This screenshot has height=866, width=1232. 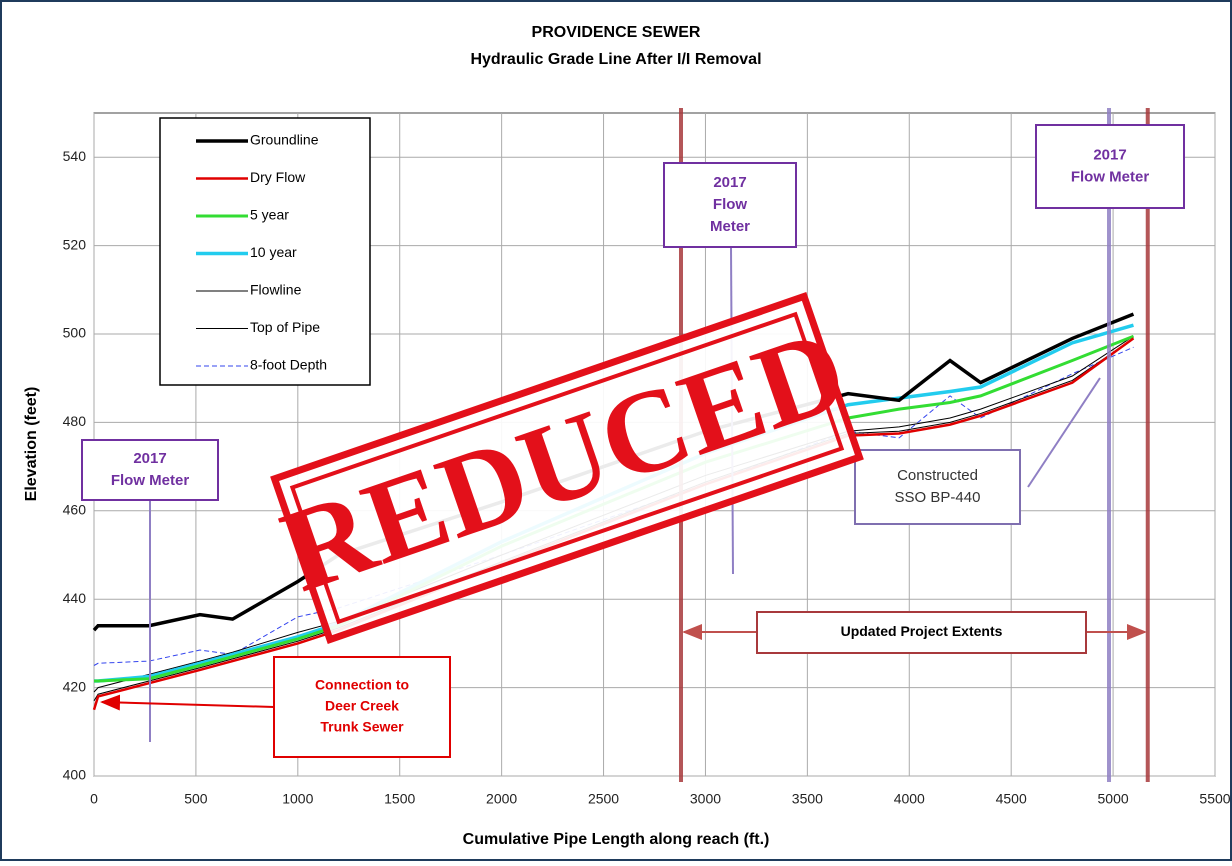 I want to click on pointer, so click(x=1064, y=432).